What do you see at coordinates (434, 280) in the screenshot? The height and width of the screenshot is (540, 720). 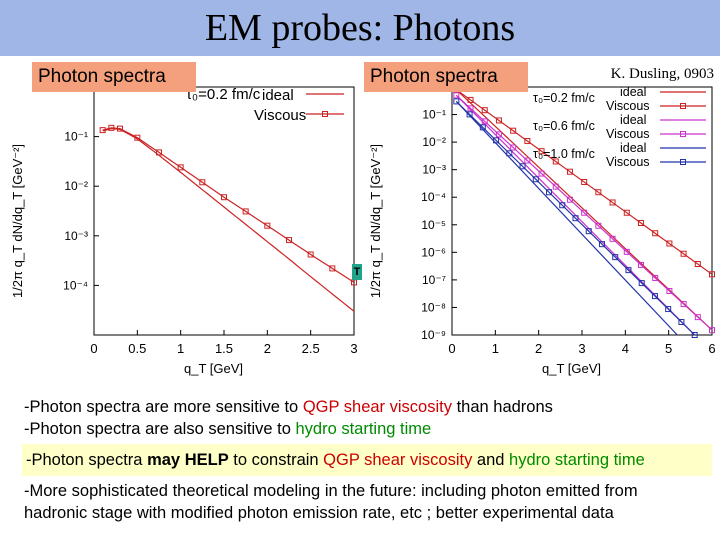 I see `y-tick-label: 10⁻⁷` at bounding box center [434, 280].